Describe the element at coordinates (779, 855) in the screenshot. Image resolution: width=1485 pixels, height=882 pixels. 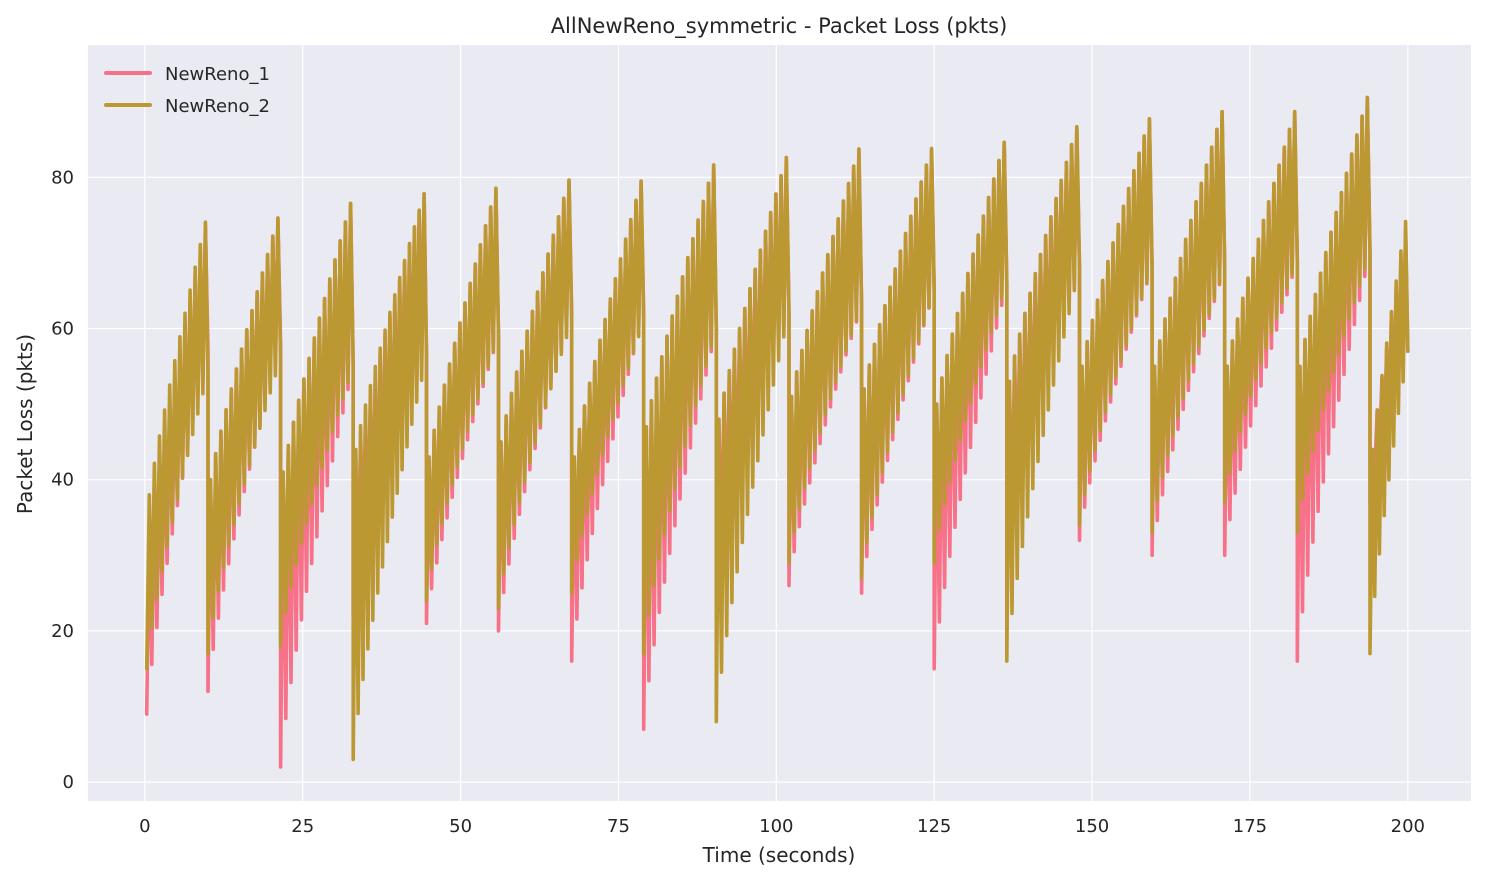
I see `x-axis-label: Time (seconds)` at that location.